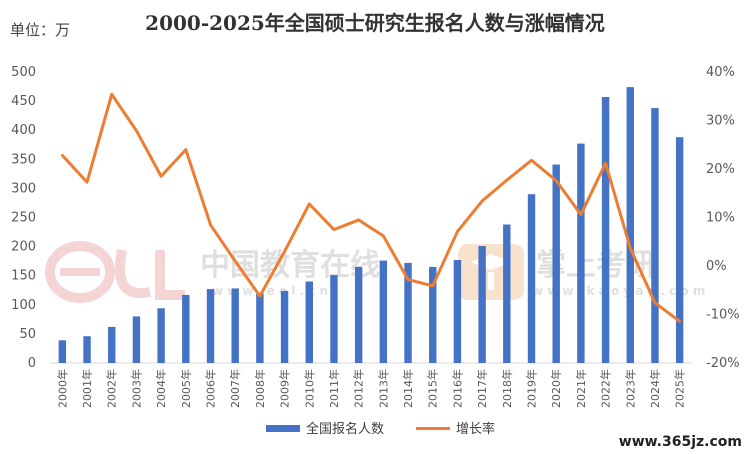  What do you see at coordinates (260, 388) in the screenshot?
I see `x-tick-label: 2008年` at bounding box center [260, 388].